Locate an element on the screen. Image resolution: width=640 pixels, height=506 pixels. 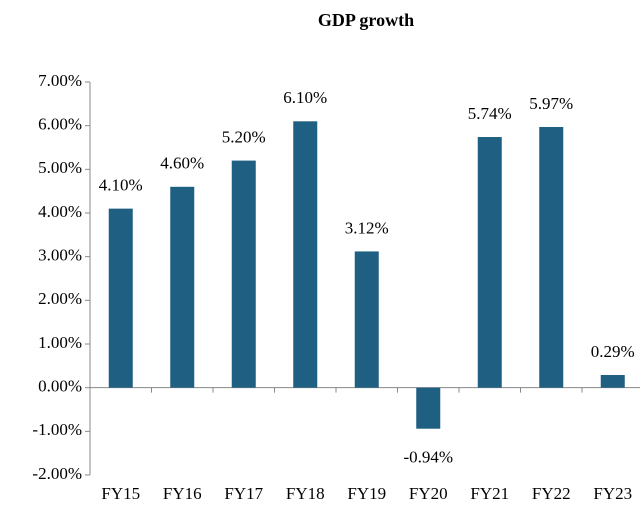
y-tick-label: 5.00% is located at coordinates (60, 167).